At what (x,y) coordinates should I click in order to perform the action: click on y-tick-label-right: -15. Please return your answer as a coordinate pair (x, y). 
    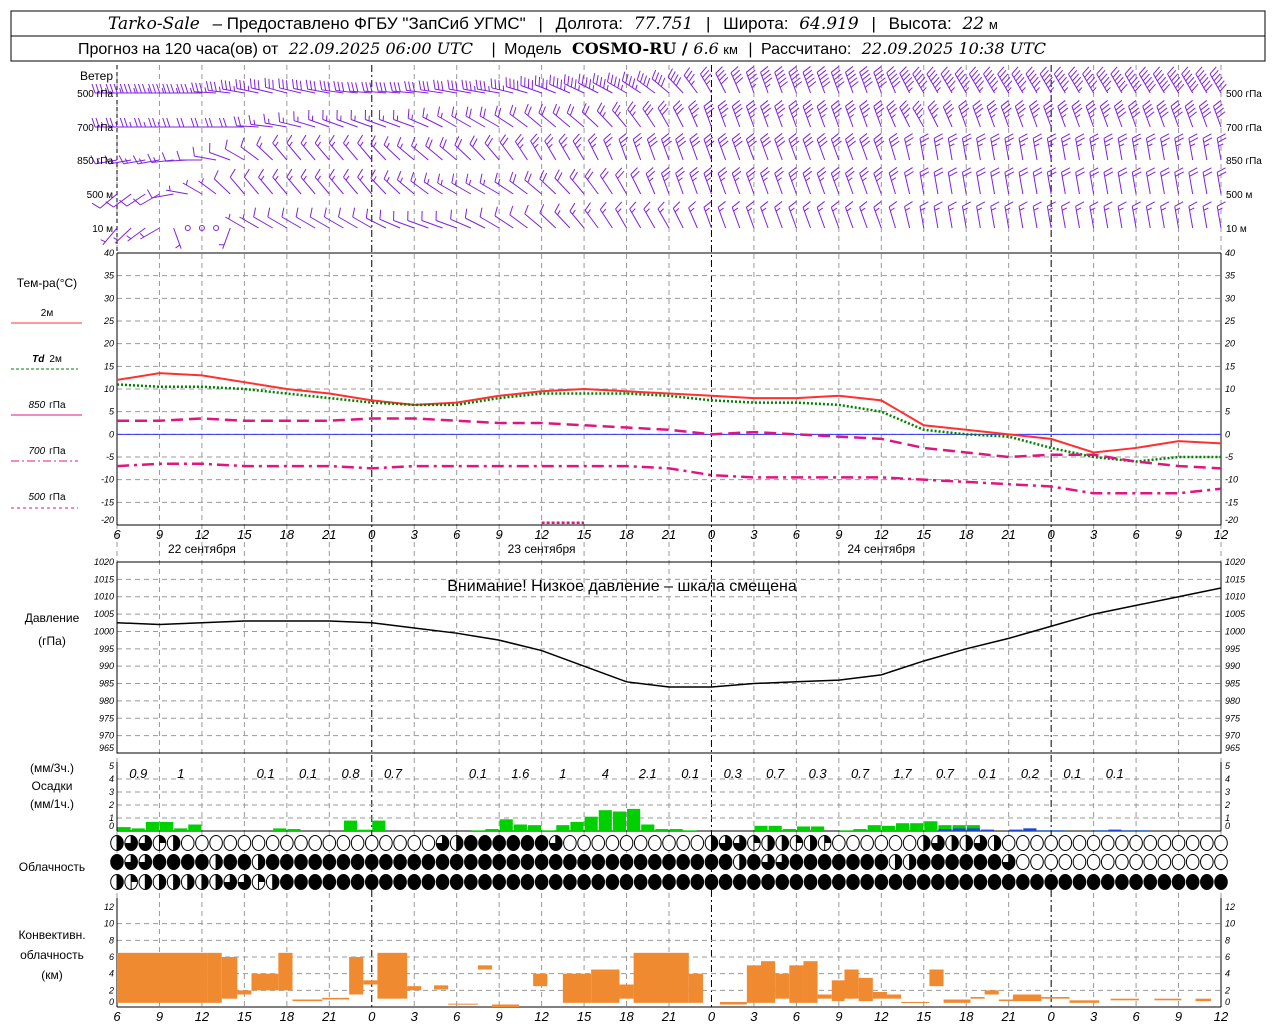
    Looking at the image, I should click on (1232, 502).